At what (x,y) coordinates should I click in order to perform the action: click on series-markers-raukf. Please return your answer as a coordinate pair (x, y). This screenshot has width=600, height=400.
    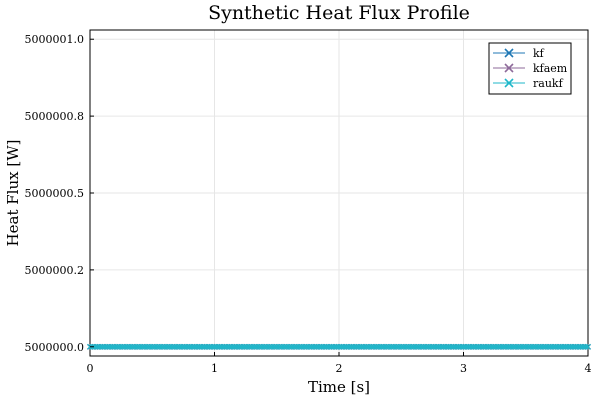
    Looking at the image, I should click on (339, 346).